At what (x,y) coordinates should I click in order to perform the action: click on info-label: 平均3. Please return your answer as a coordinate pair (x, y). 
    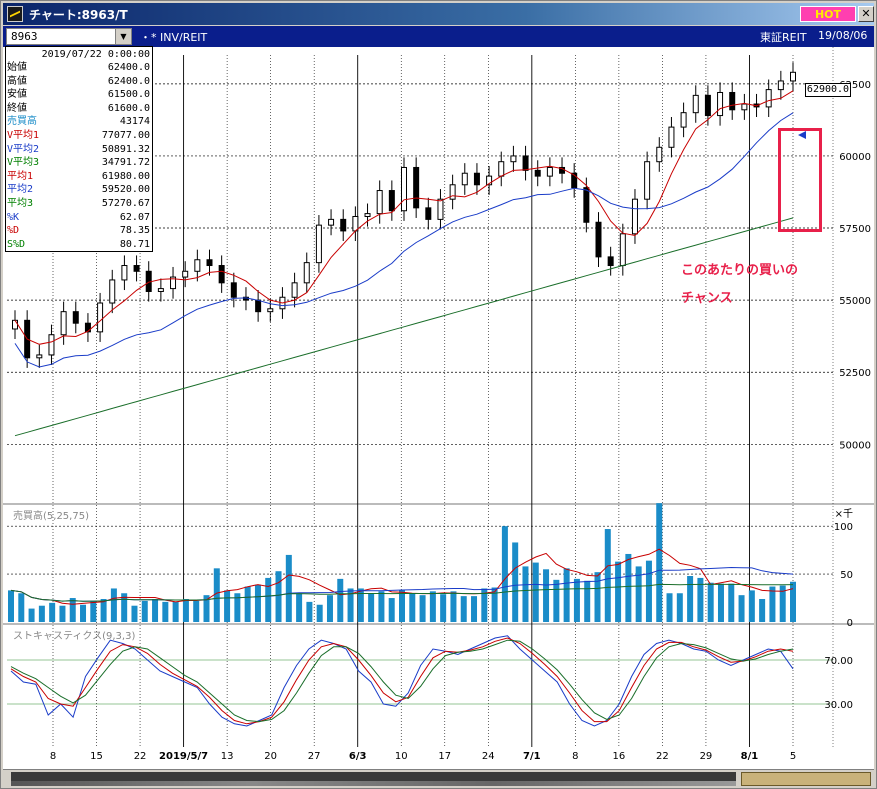
    Looking at the image, I should click on (20, 203).